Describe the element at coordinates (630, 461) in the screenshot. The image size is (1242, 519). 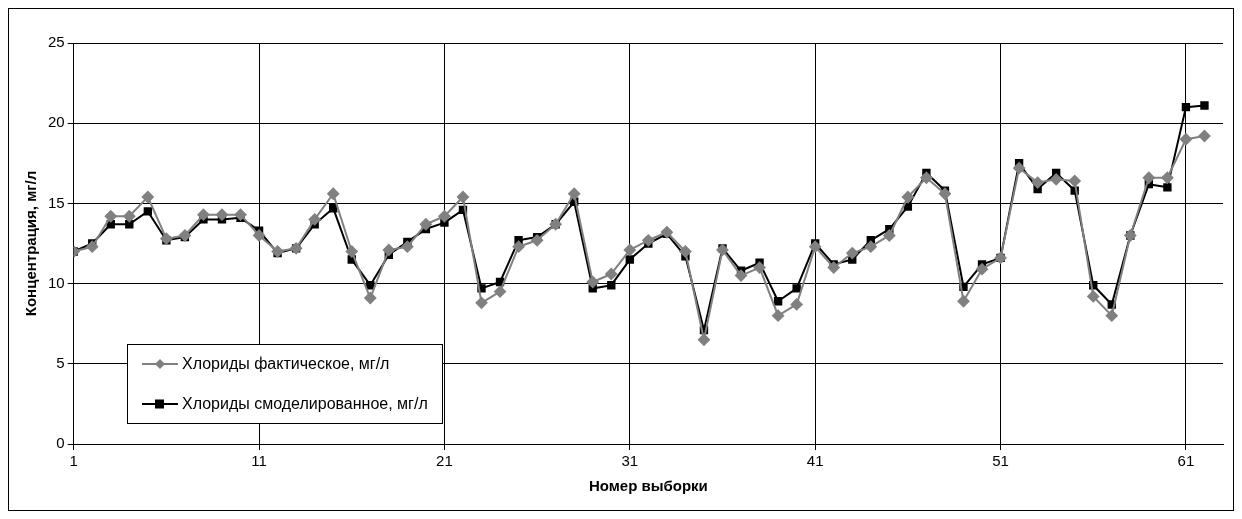
I see `x-tick-label: 31` at that location.